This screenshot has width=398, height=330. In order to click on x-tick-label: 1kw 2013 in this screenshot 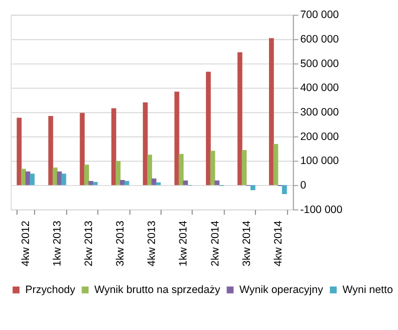, I will do `click(58, 243)`.